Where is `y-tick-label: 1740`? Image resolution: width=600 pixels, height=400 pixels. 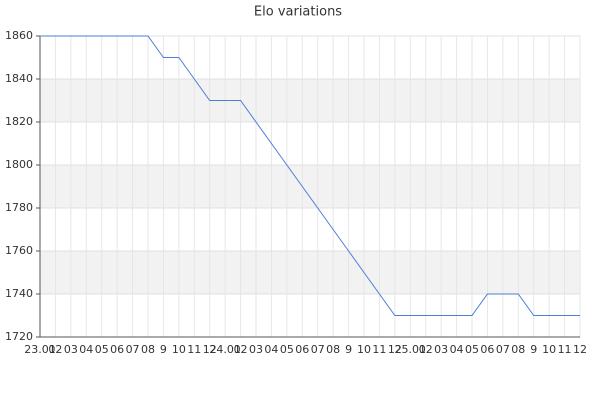
y-tick-label: 1740 is located at coordinates (19, 293).